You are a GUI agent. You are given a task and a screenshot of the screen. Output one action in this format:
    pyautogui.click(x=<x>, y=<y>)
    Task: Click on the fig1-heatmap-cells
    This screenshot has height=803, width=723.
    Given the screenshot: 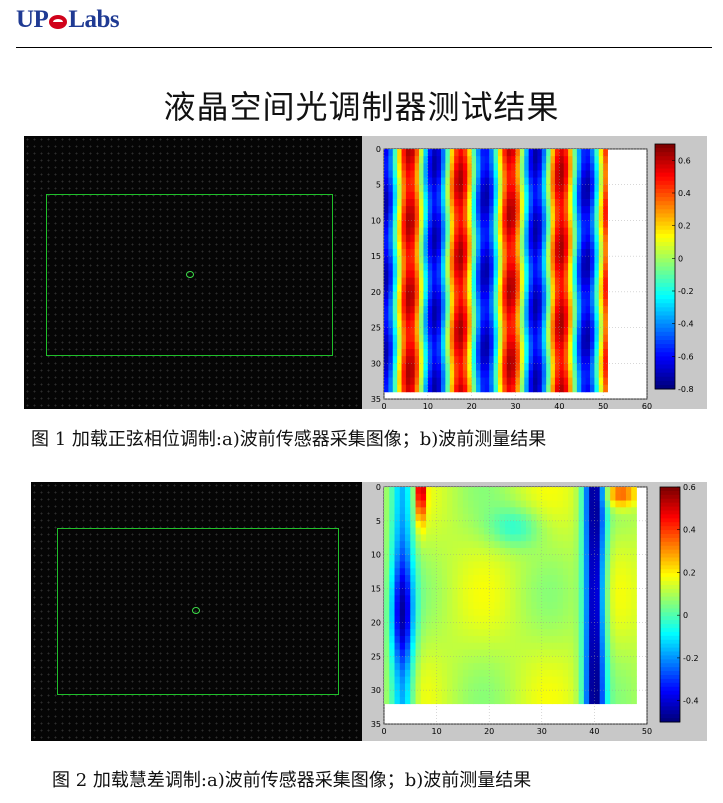 What is the action you would take?
    pyautogui.click(x=496, y=271)
    